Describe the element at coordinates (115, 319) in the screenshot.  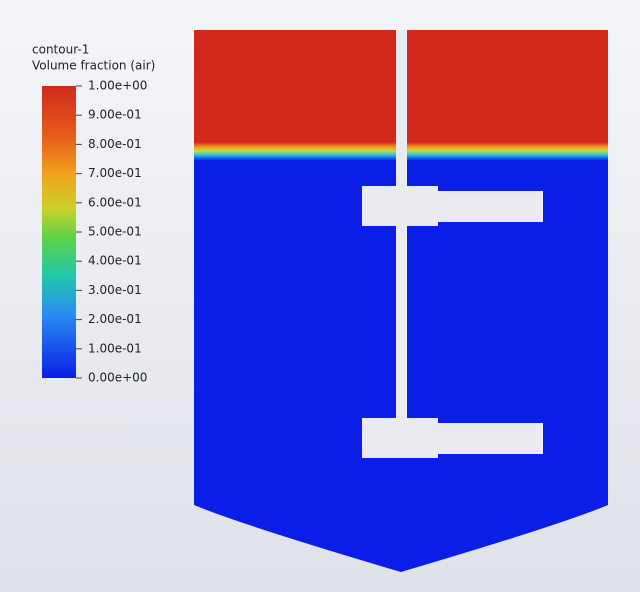
I see `colorbar-label: 2.00e-01` at that location.